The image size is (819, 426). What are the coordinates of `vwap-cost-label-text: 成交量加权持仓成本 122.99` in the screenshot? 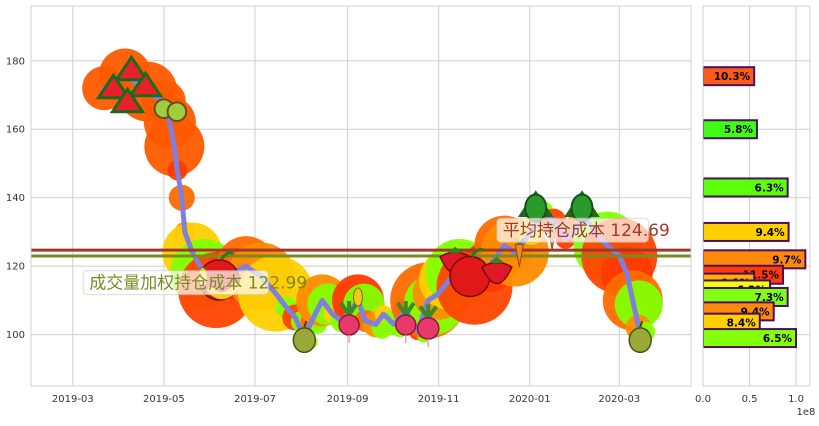 It's located at (198, 284).